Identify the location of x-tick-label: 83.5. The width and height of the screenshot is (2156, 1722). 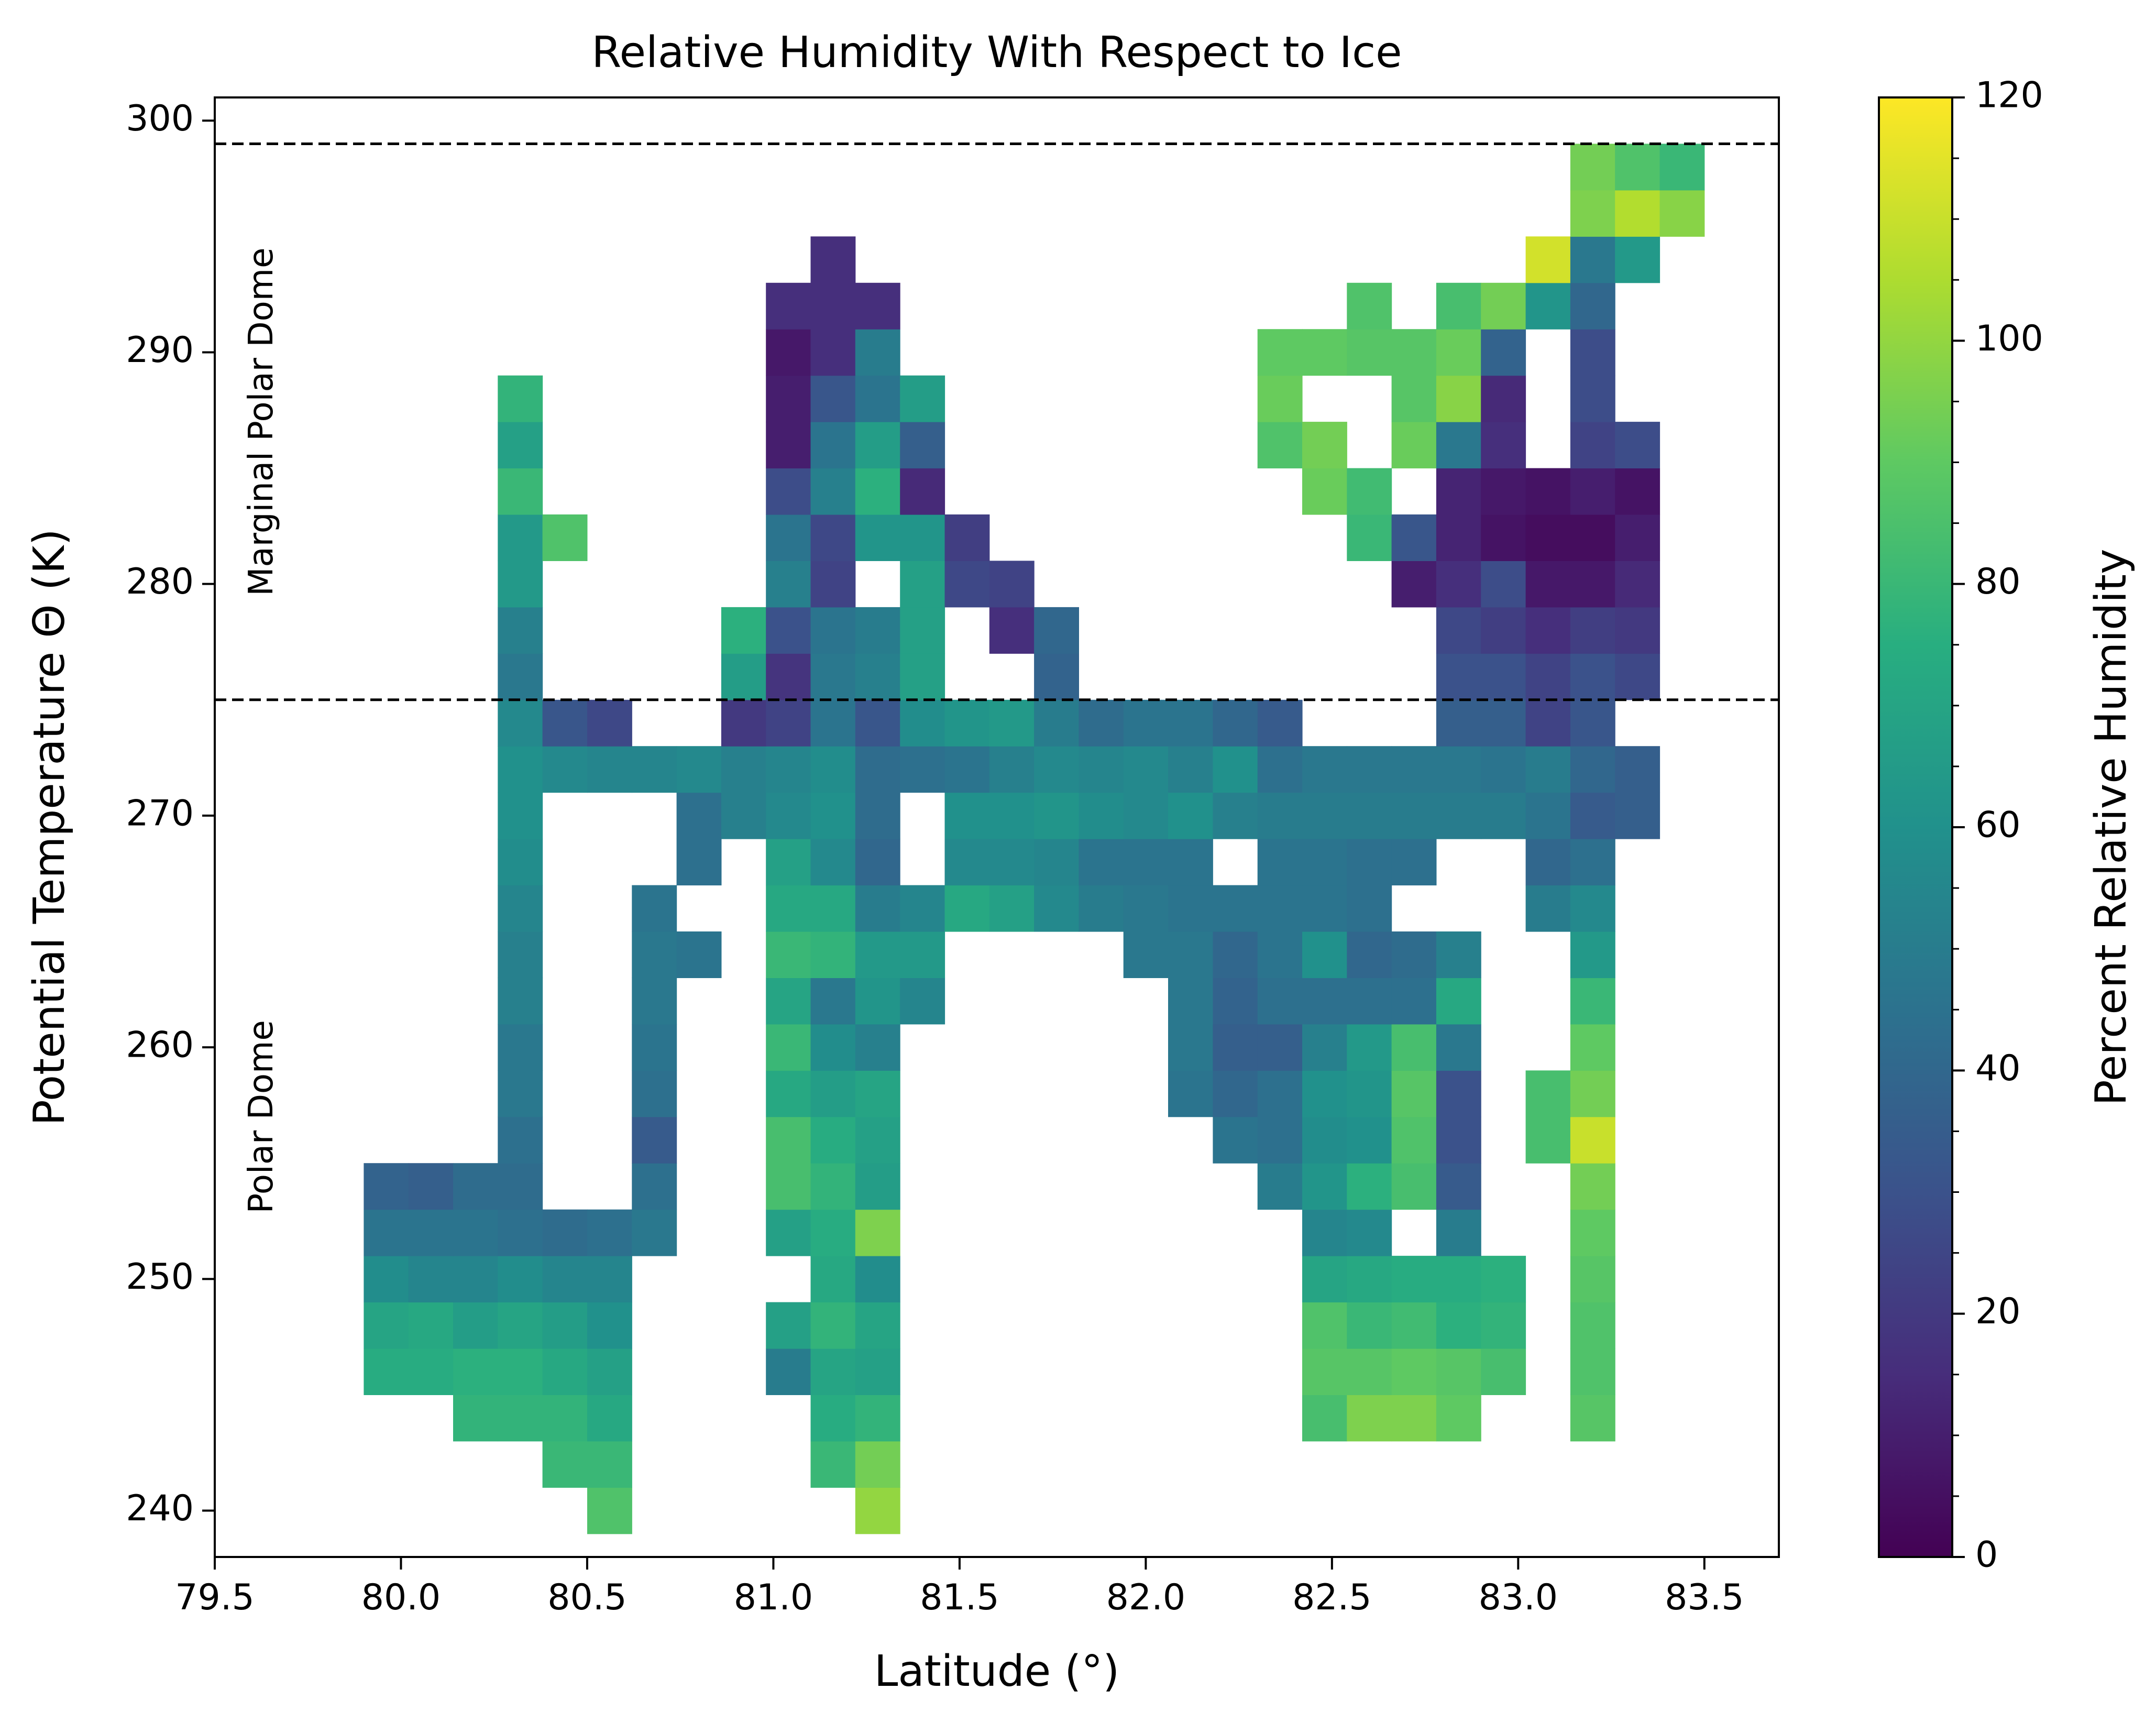
(1704, 1597).